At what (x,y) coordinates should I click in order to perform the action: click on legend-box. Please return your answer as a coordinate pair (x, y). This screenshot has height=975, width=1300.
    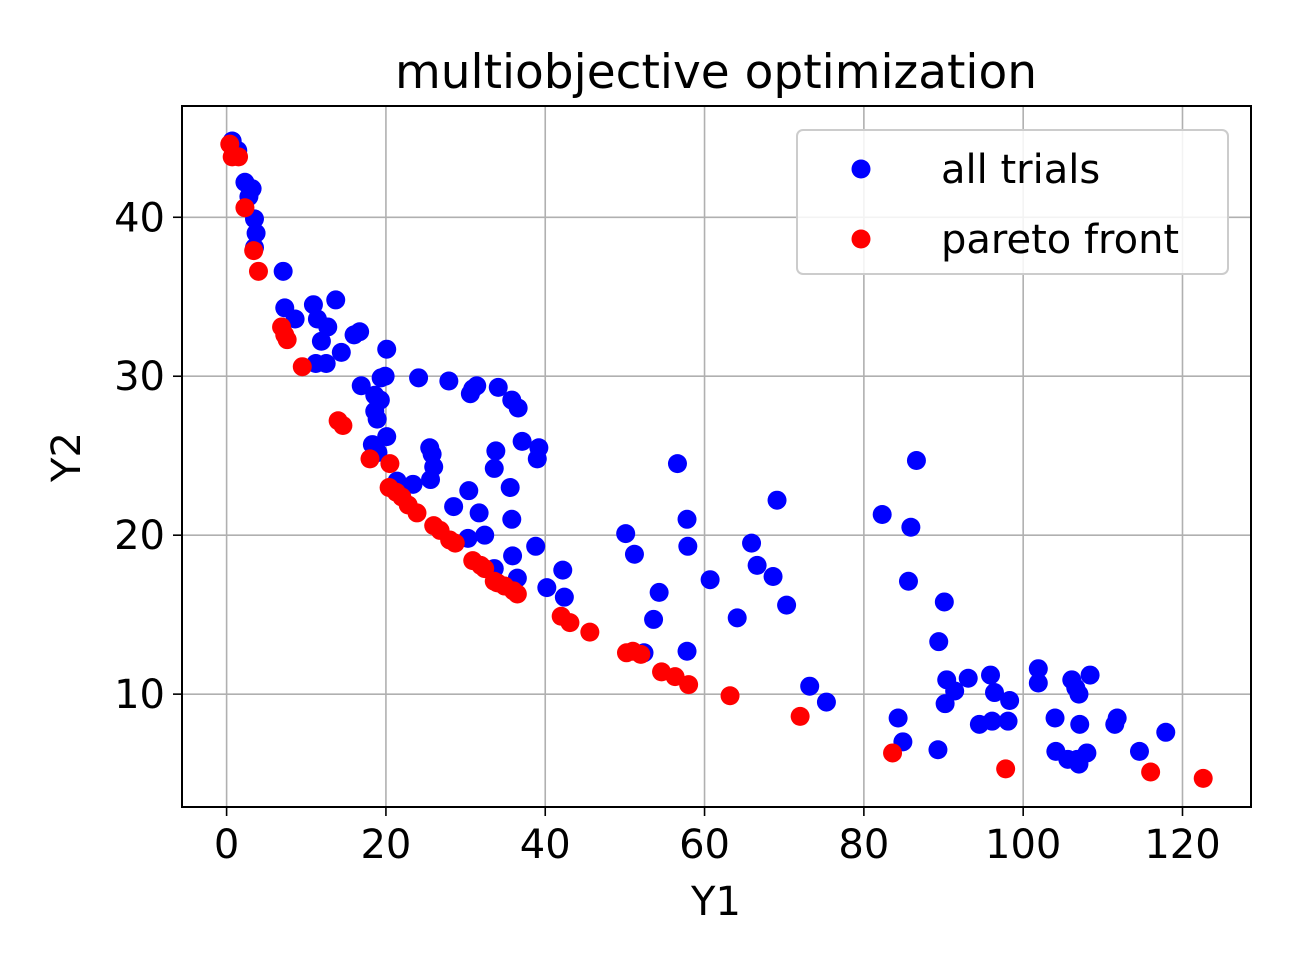
    Looking at the image, I should click on (1012, 202).